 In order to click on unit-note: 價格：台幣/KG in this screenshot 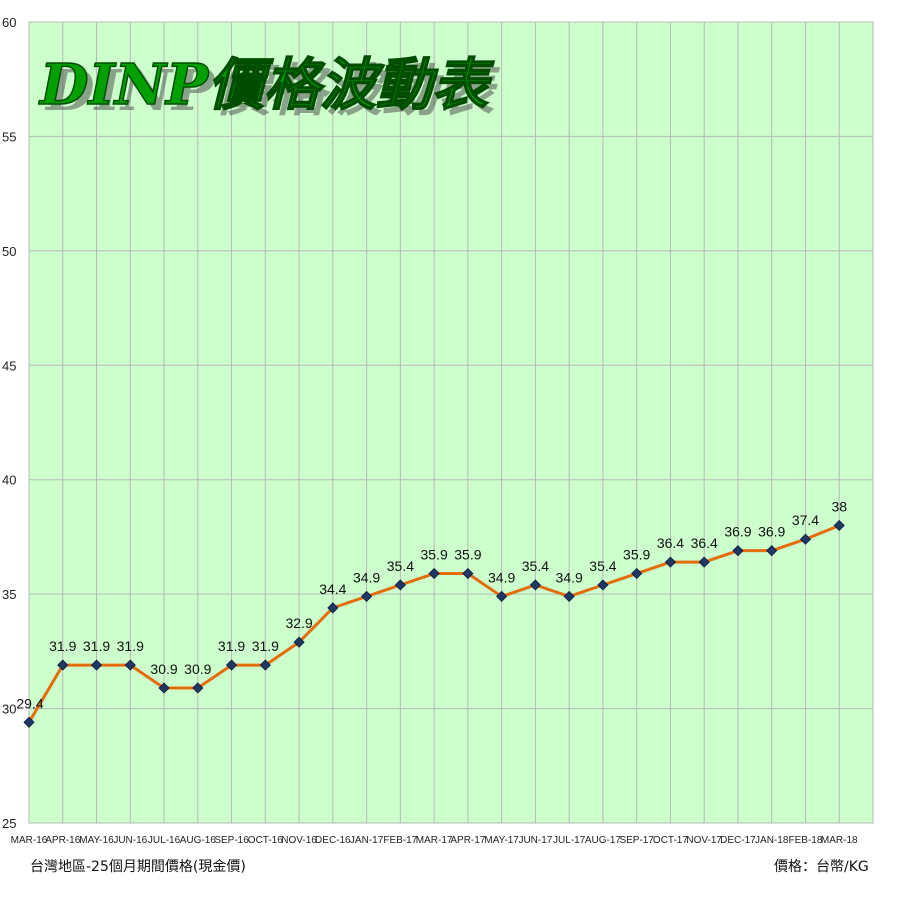, I will do `click(821, 867)`.